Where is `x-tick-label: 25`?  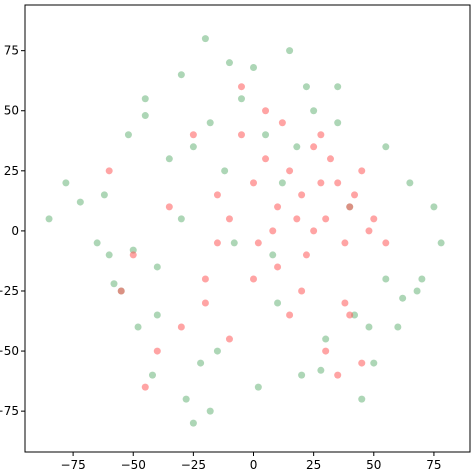
x-tick-label: 25 is located at coordinates (313, 465).